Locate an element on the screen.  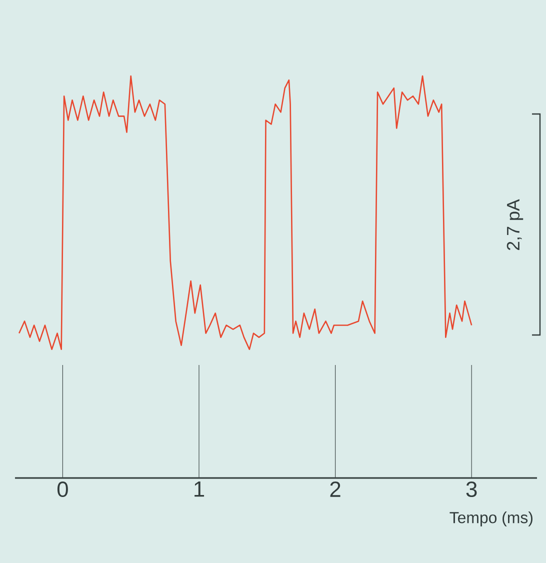
x-tick-label: 3 is located at coordinates (471, 490).